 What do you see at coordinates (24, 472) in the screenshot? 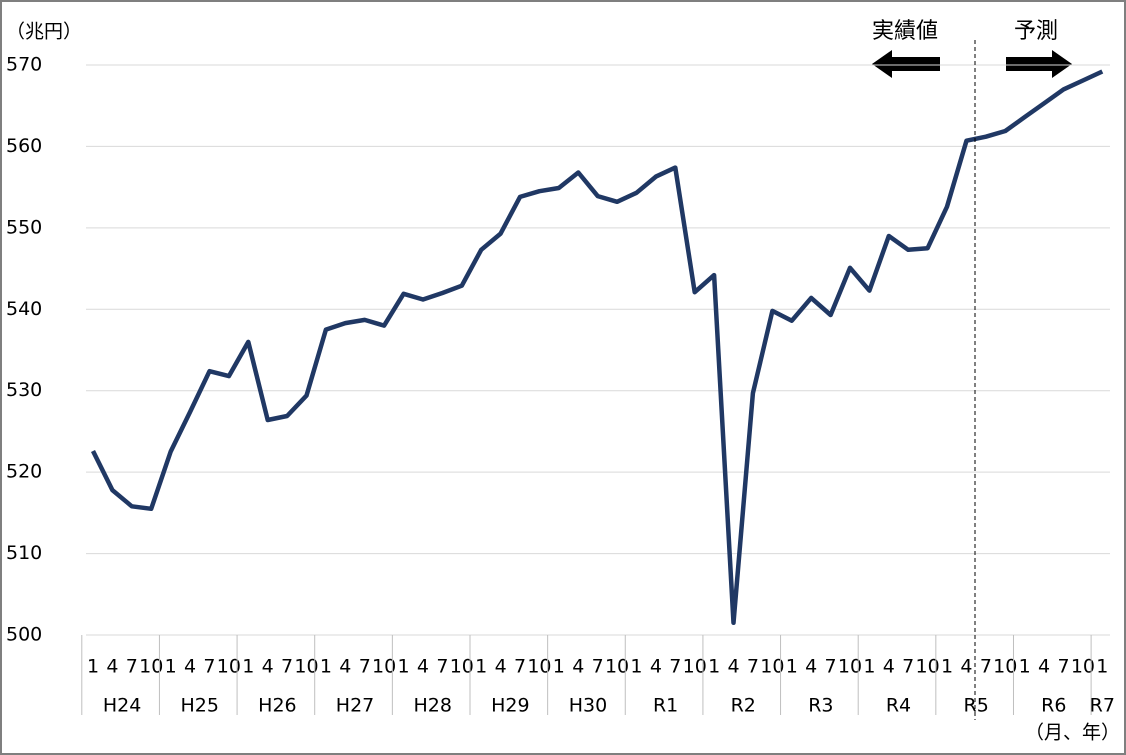
I see `y-tick-label: 520` at bounding box center [24, 472].